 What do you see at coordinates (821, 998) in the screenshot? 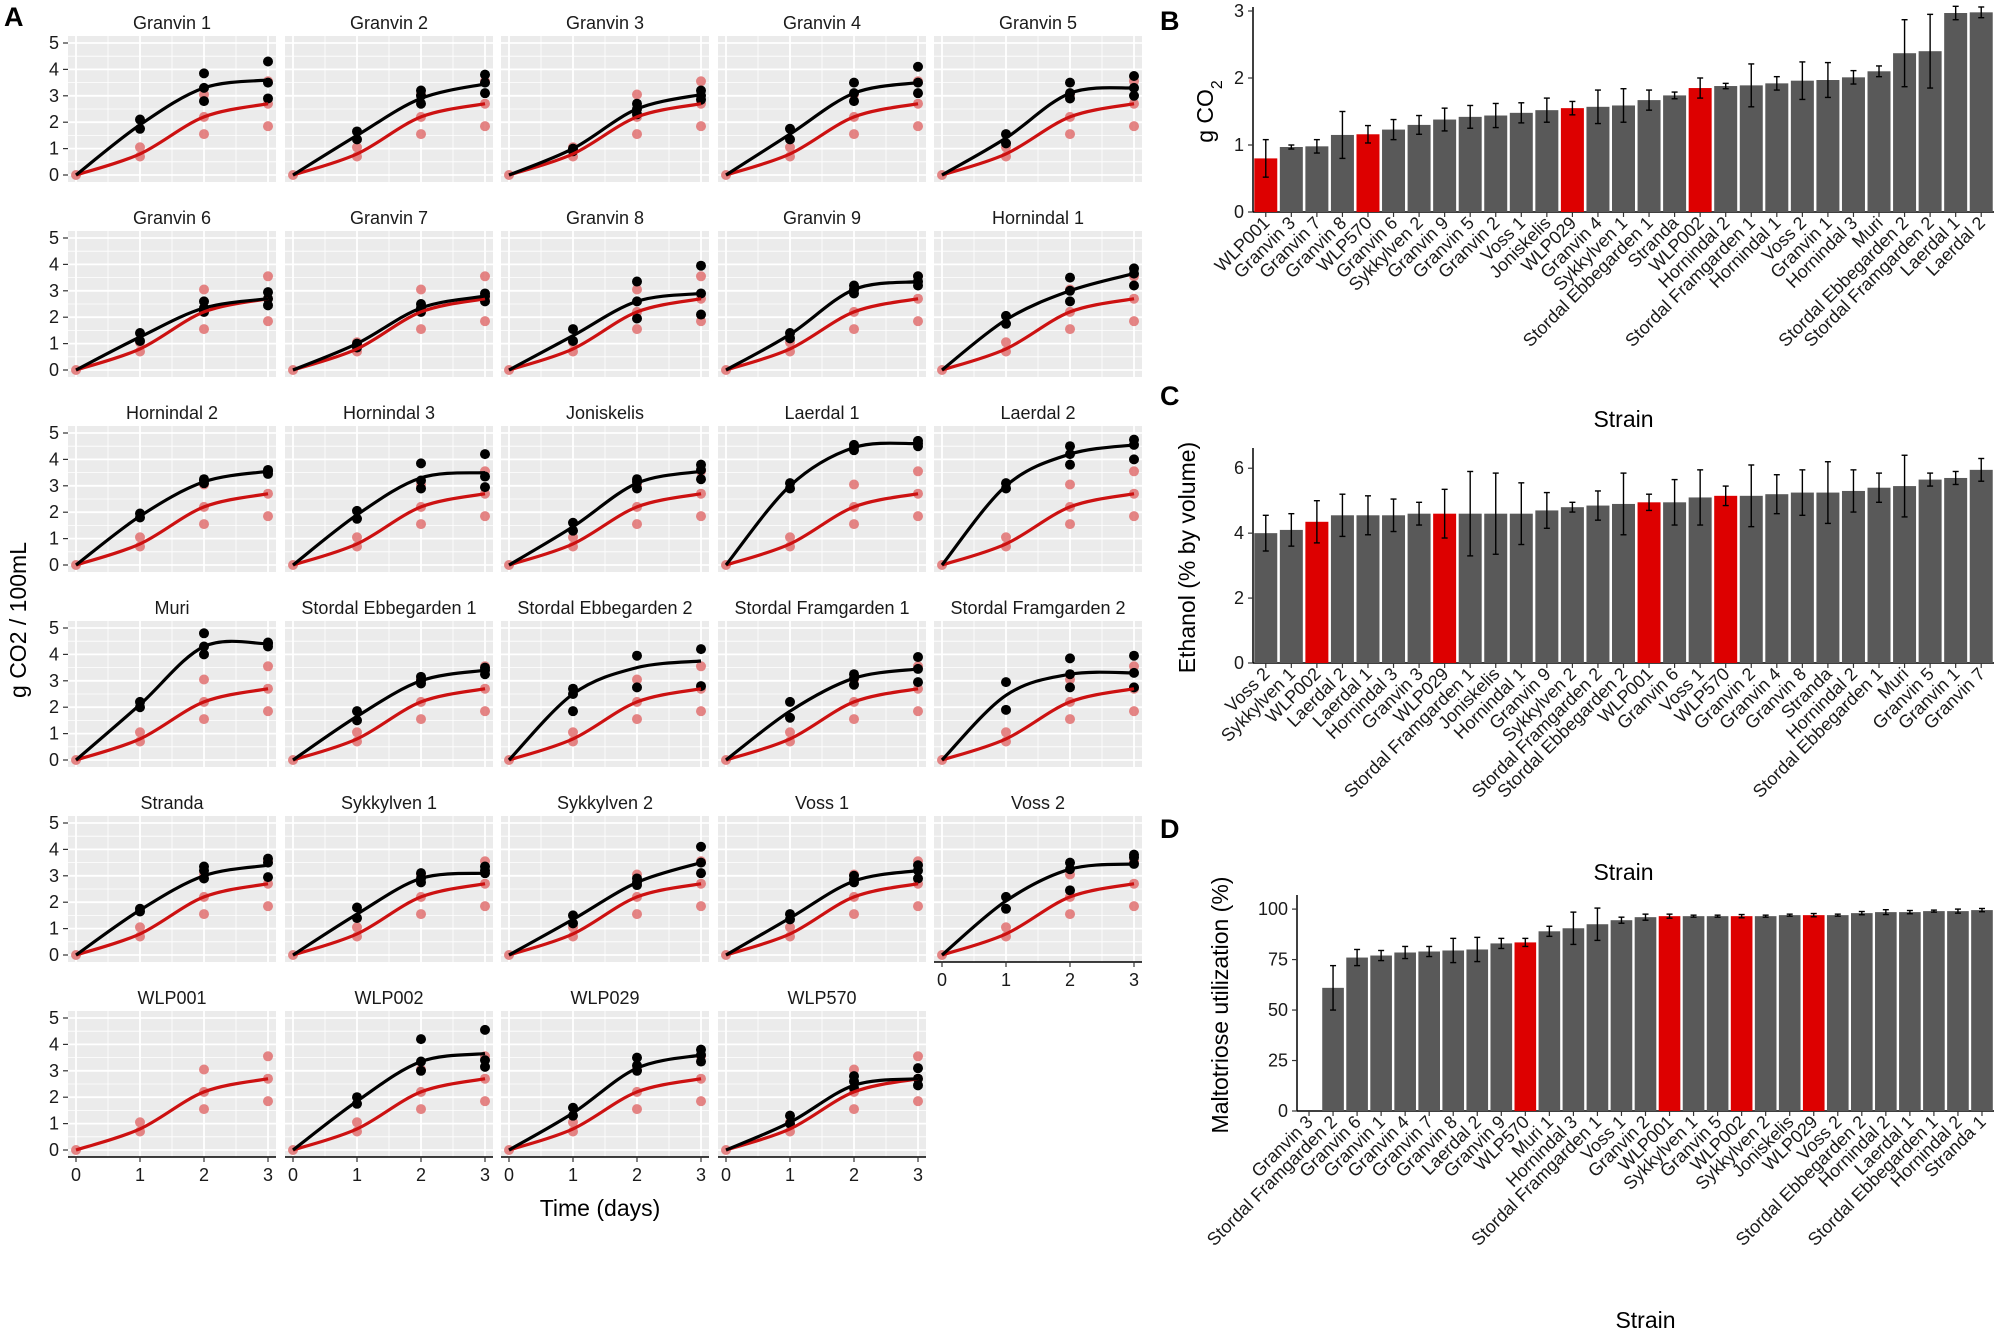
I see `facet-title: WLP570` at bounding box center [821, 998].